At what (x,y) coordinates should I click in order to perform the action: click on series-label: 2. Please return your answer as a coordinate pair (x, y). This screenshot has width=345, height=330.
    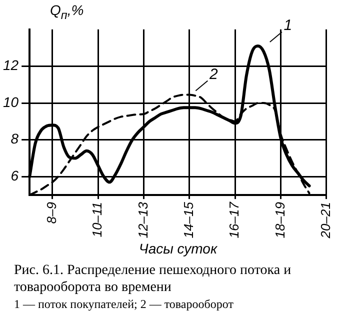
    Looking at the image, I should click on (213, 74).